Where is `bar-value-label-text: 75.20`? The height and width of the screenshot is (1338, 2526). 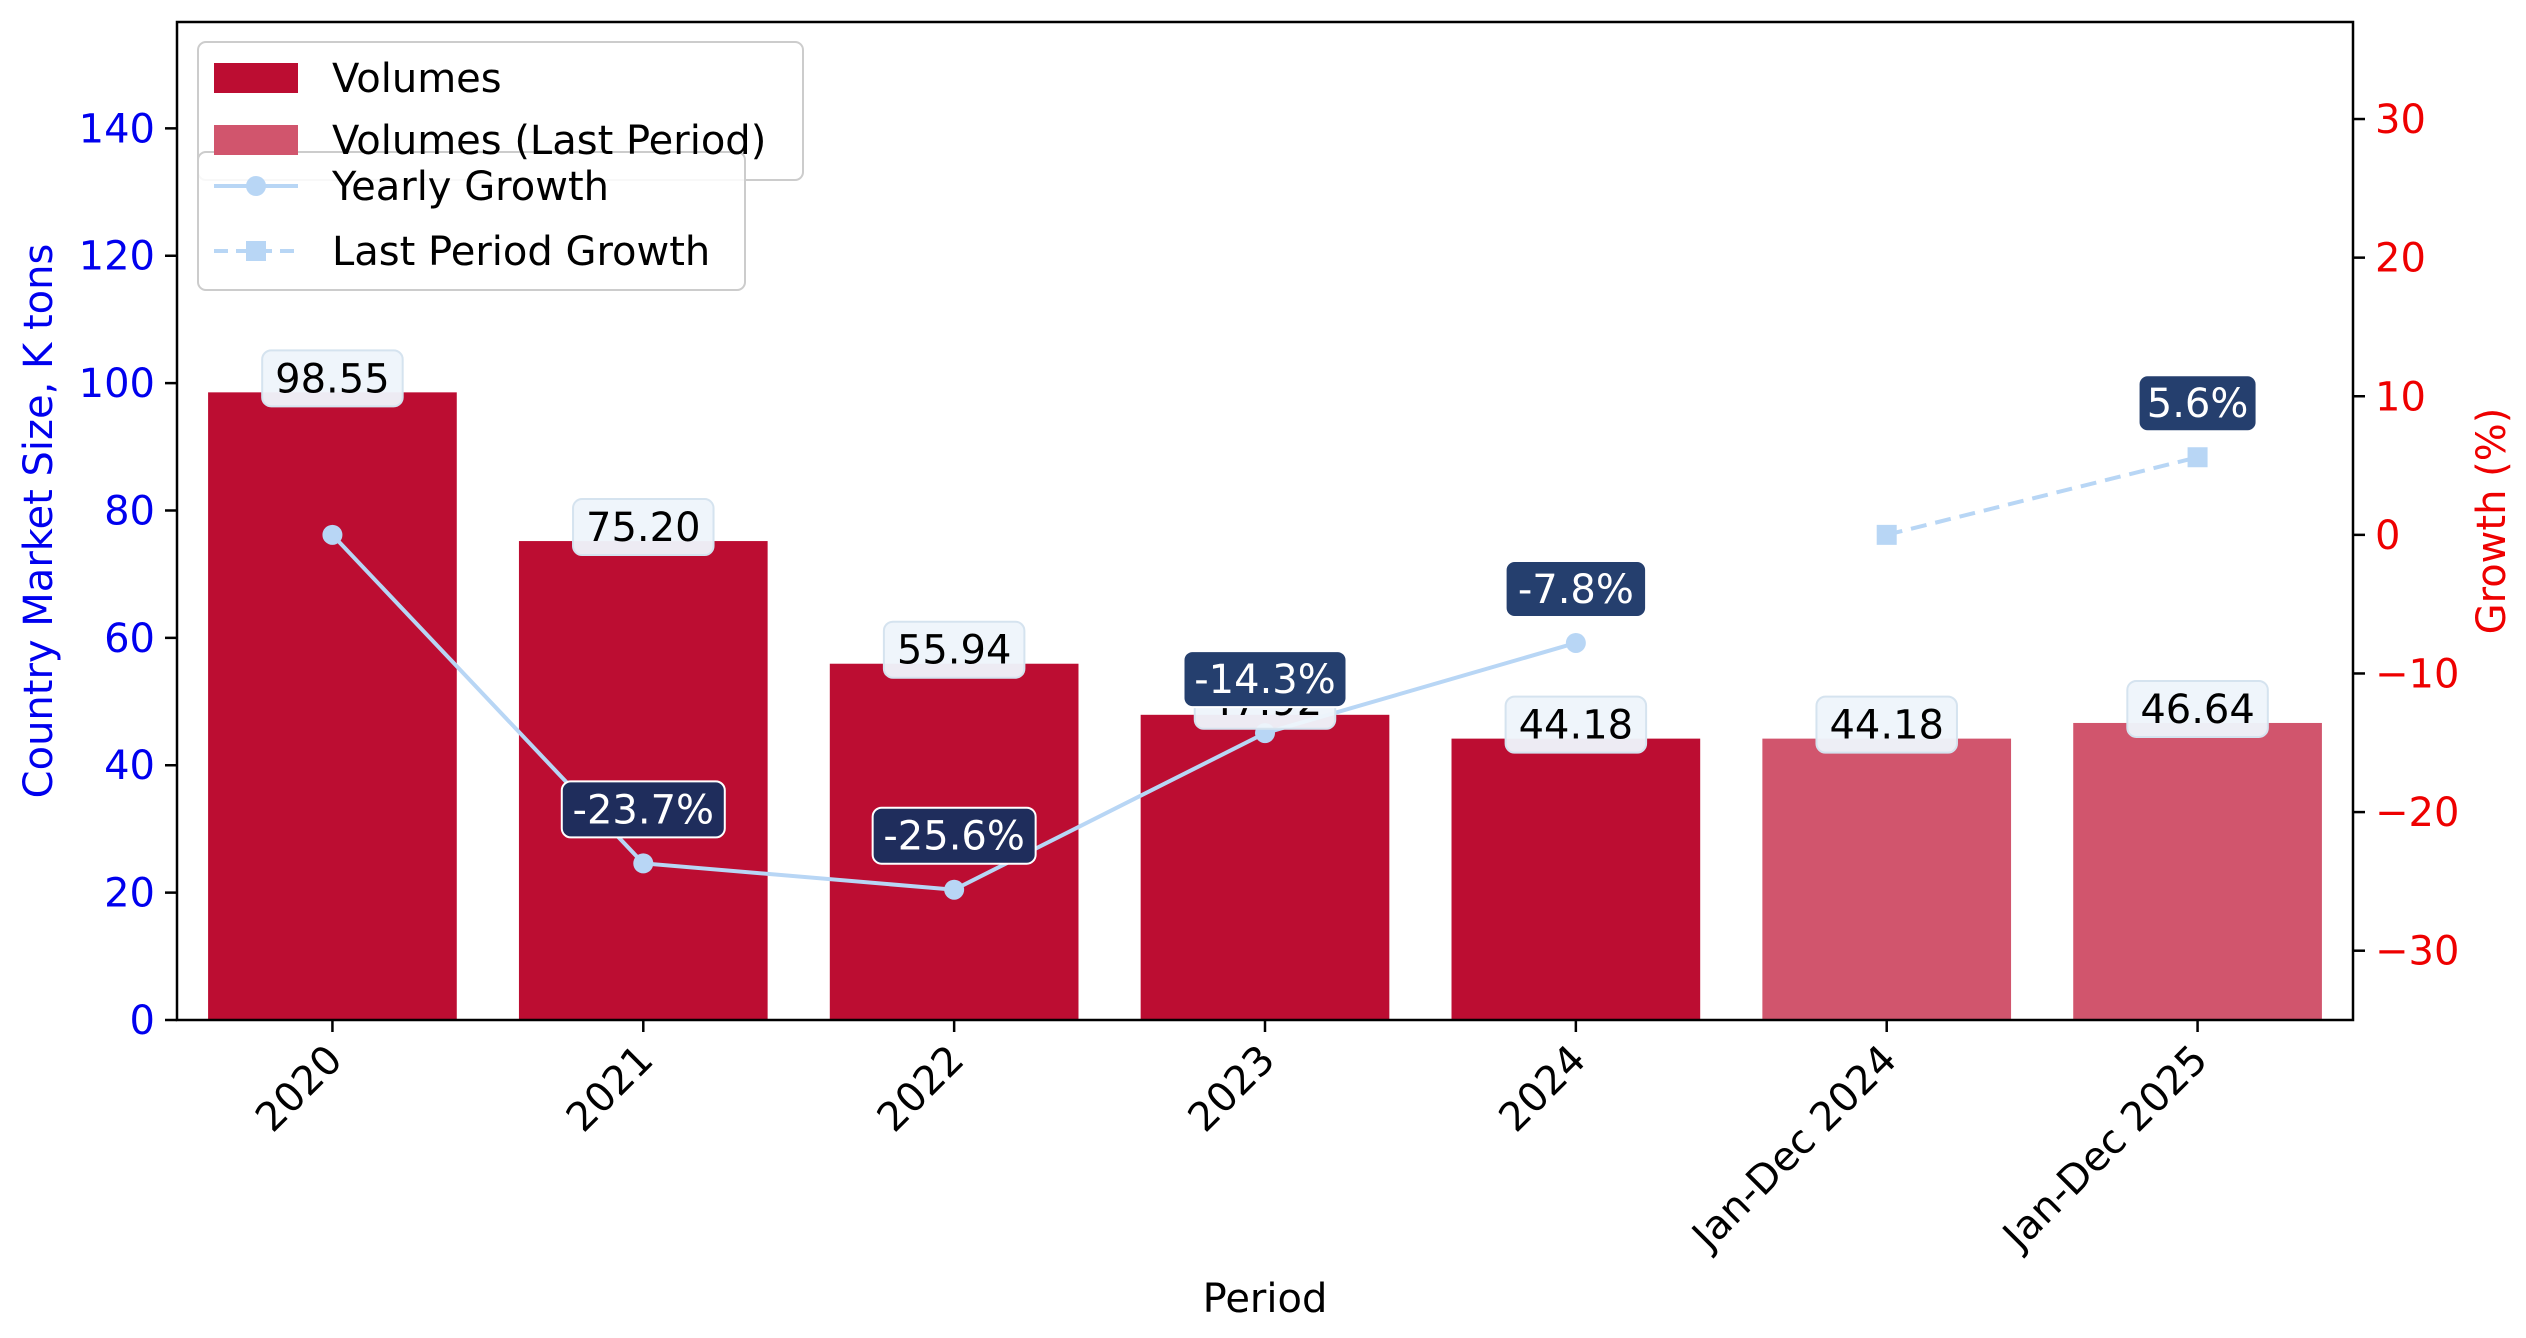 bar-value-label-text: 75.20 is located at coordinates (643, 528).